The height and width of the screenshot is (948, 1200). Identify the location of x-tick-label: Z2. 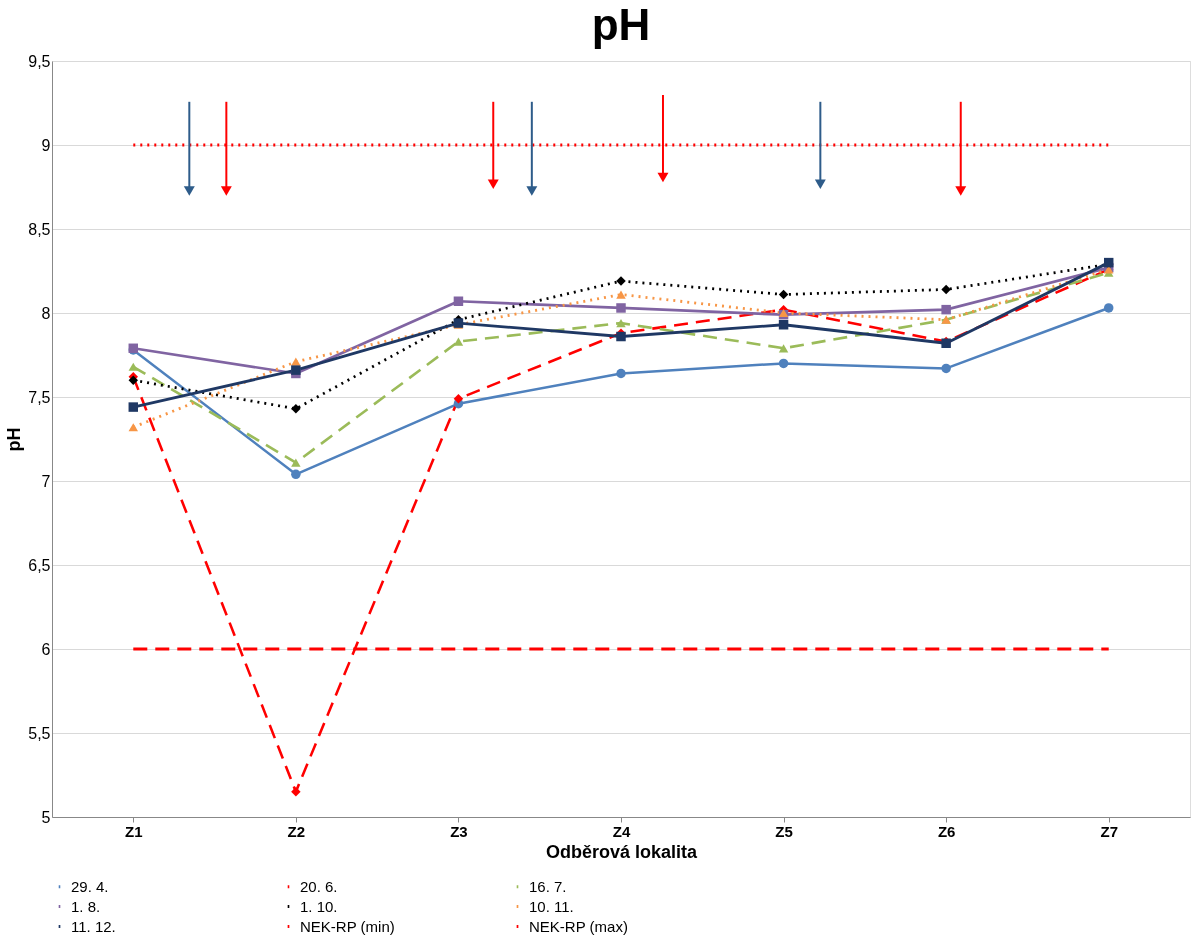
(296, 831).